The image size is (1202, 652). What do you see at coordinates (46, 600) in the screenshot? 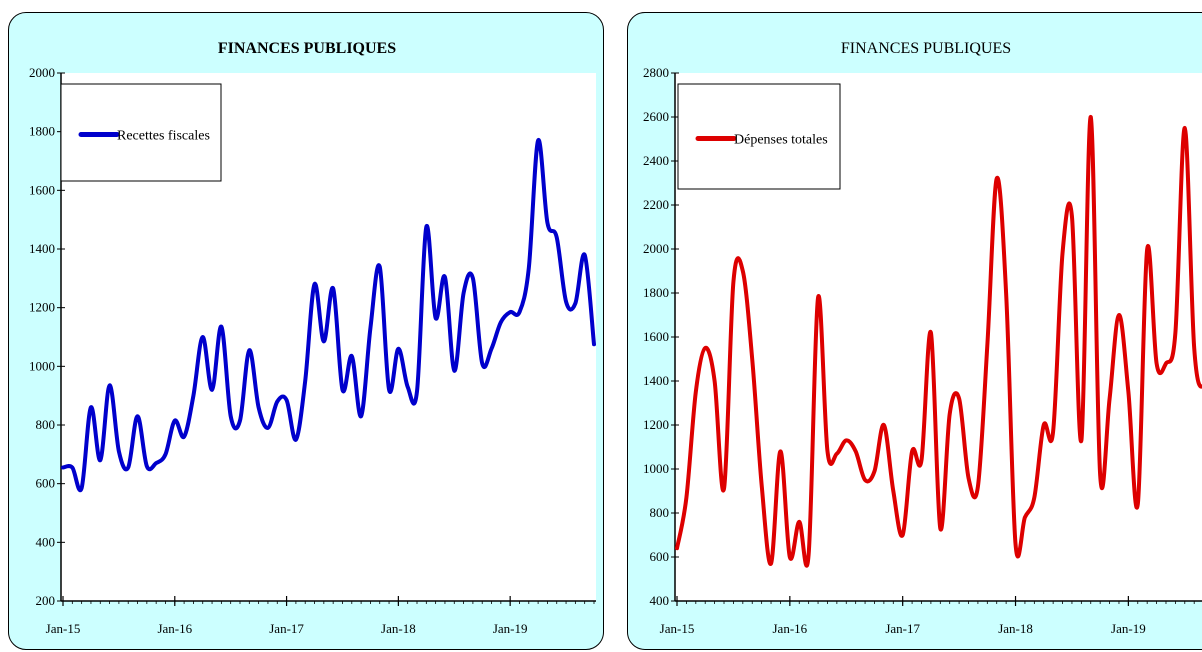
I see `y-tick-label: 200` at bounding box center [46, 600].